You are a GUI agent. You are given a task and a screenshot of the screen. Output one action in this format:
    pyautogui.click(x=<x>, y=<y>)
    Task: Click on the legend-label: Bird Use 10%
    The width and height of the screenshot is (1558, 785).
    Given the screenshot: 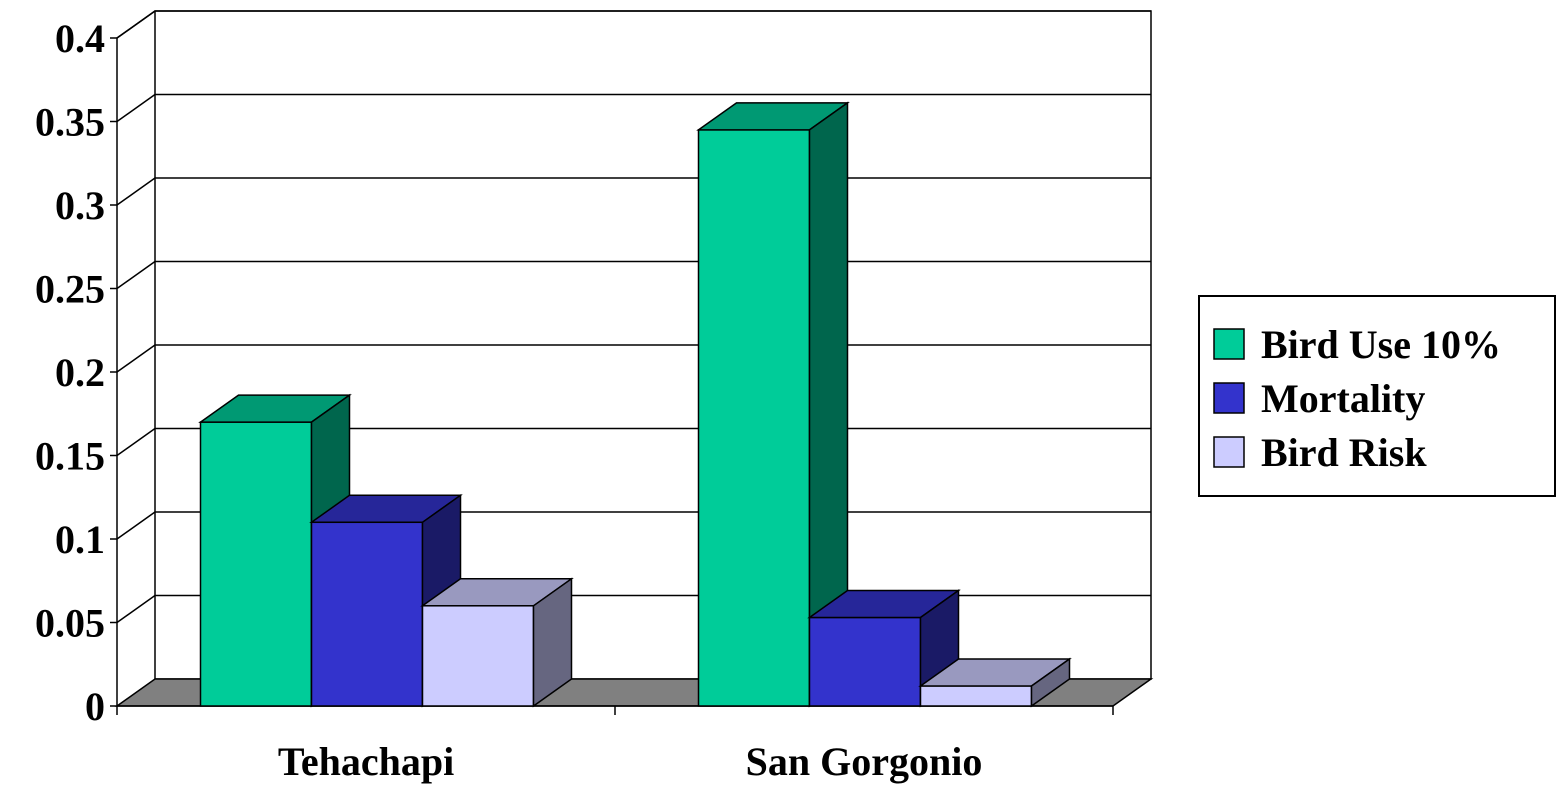 What is the action you would take?
    pyautogui.click(x=1381, y=344)
    